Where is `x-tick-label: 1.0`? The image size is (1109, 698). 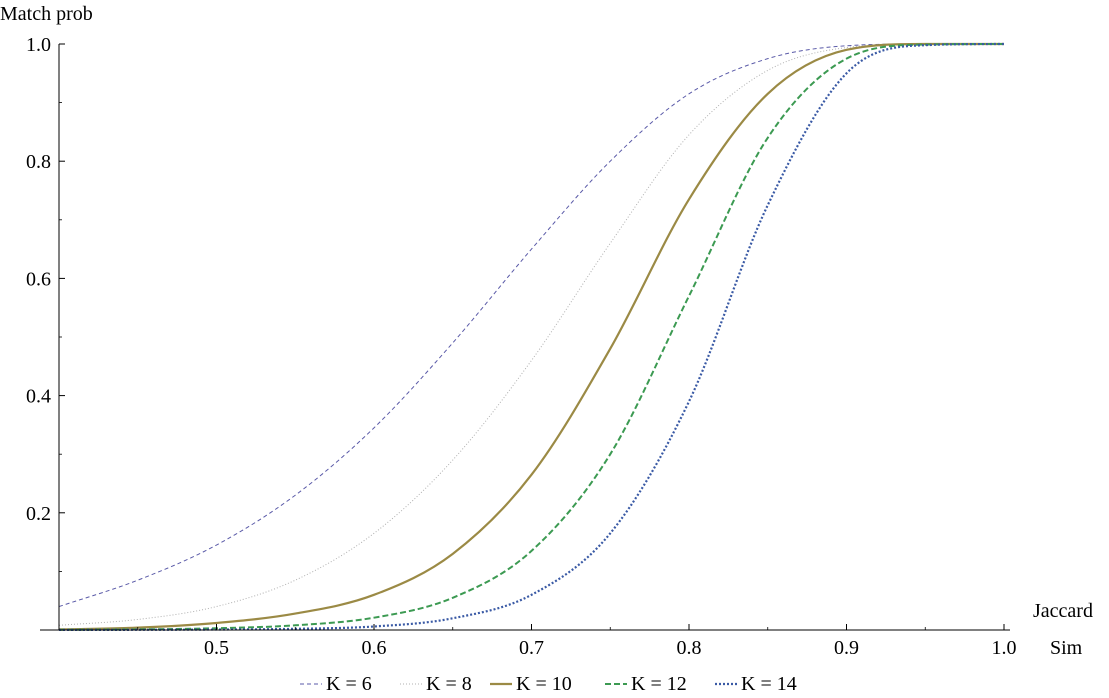
x-tick-label: 1.0 is located at coordinates (1004, 648).